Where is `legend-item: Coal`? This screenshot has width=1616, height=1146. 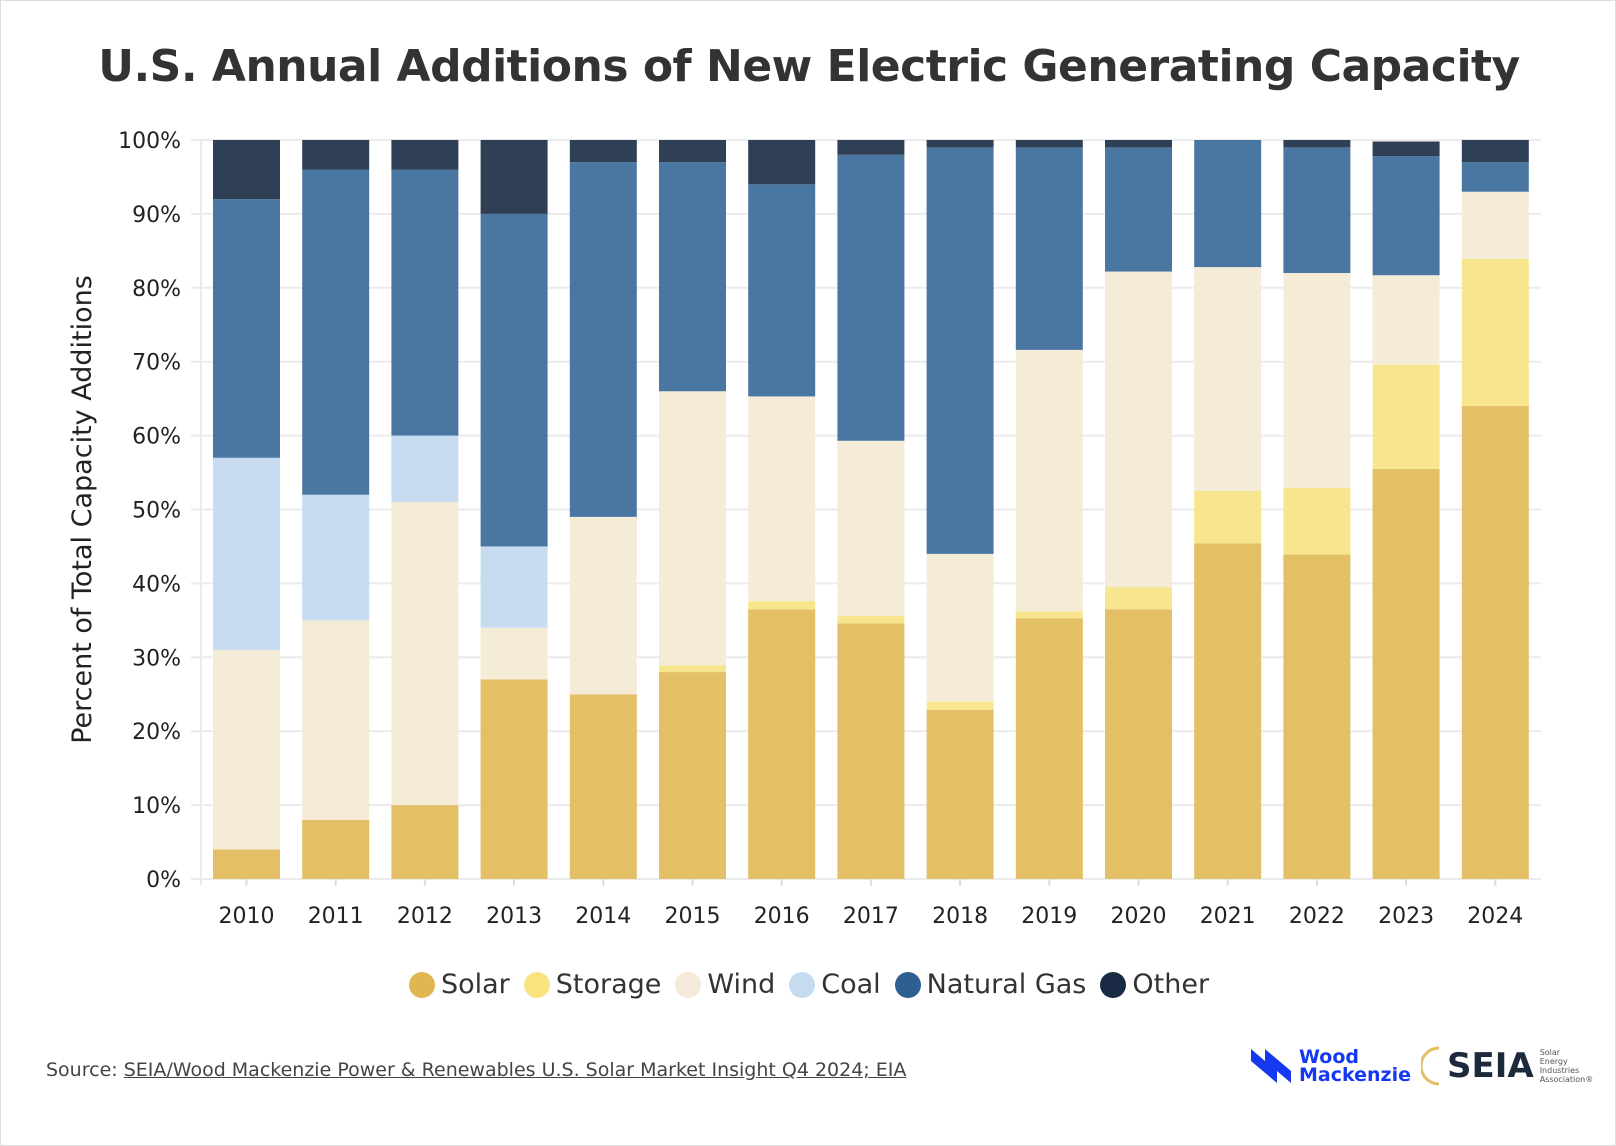 legend-item: Coal is located at coordinates (835, 984).